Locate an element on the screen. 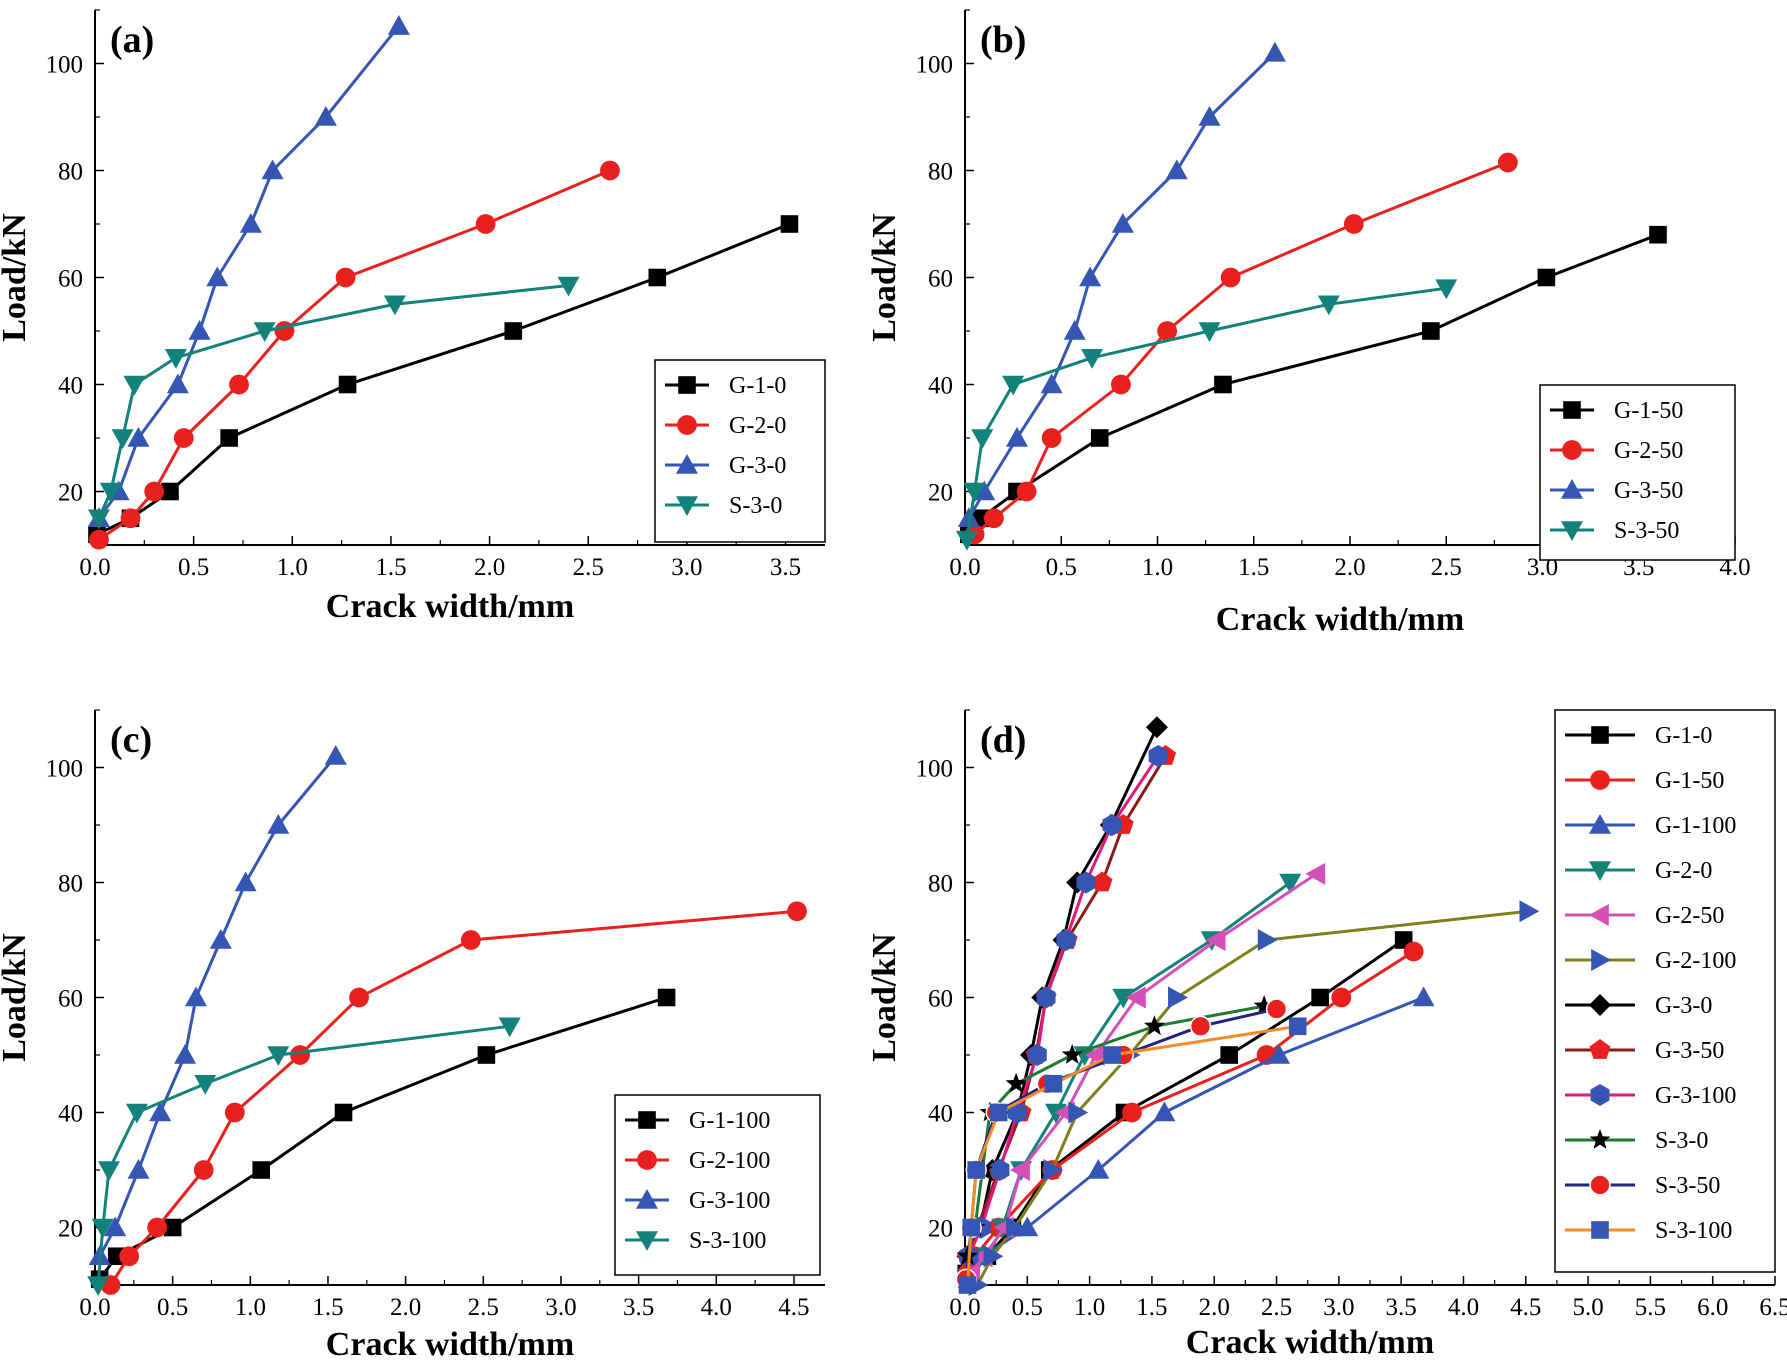 The width and height of the screenshot is (1787, 1364). legend-label: G-3-0 is located at coordinates (757, 466).